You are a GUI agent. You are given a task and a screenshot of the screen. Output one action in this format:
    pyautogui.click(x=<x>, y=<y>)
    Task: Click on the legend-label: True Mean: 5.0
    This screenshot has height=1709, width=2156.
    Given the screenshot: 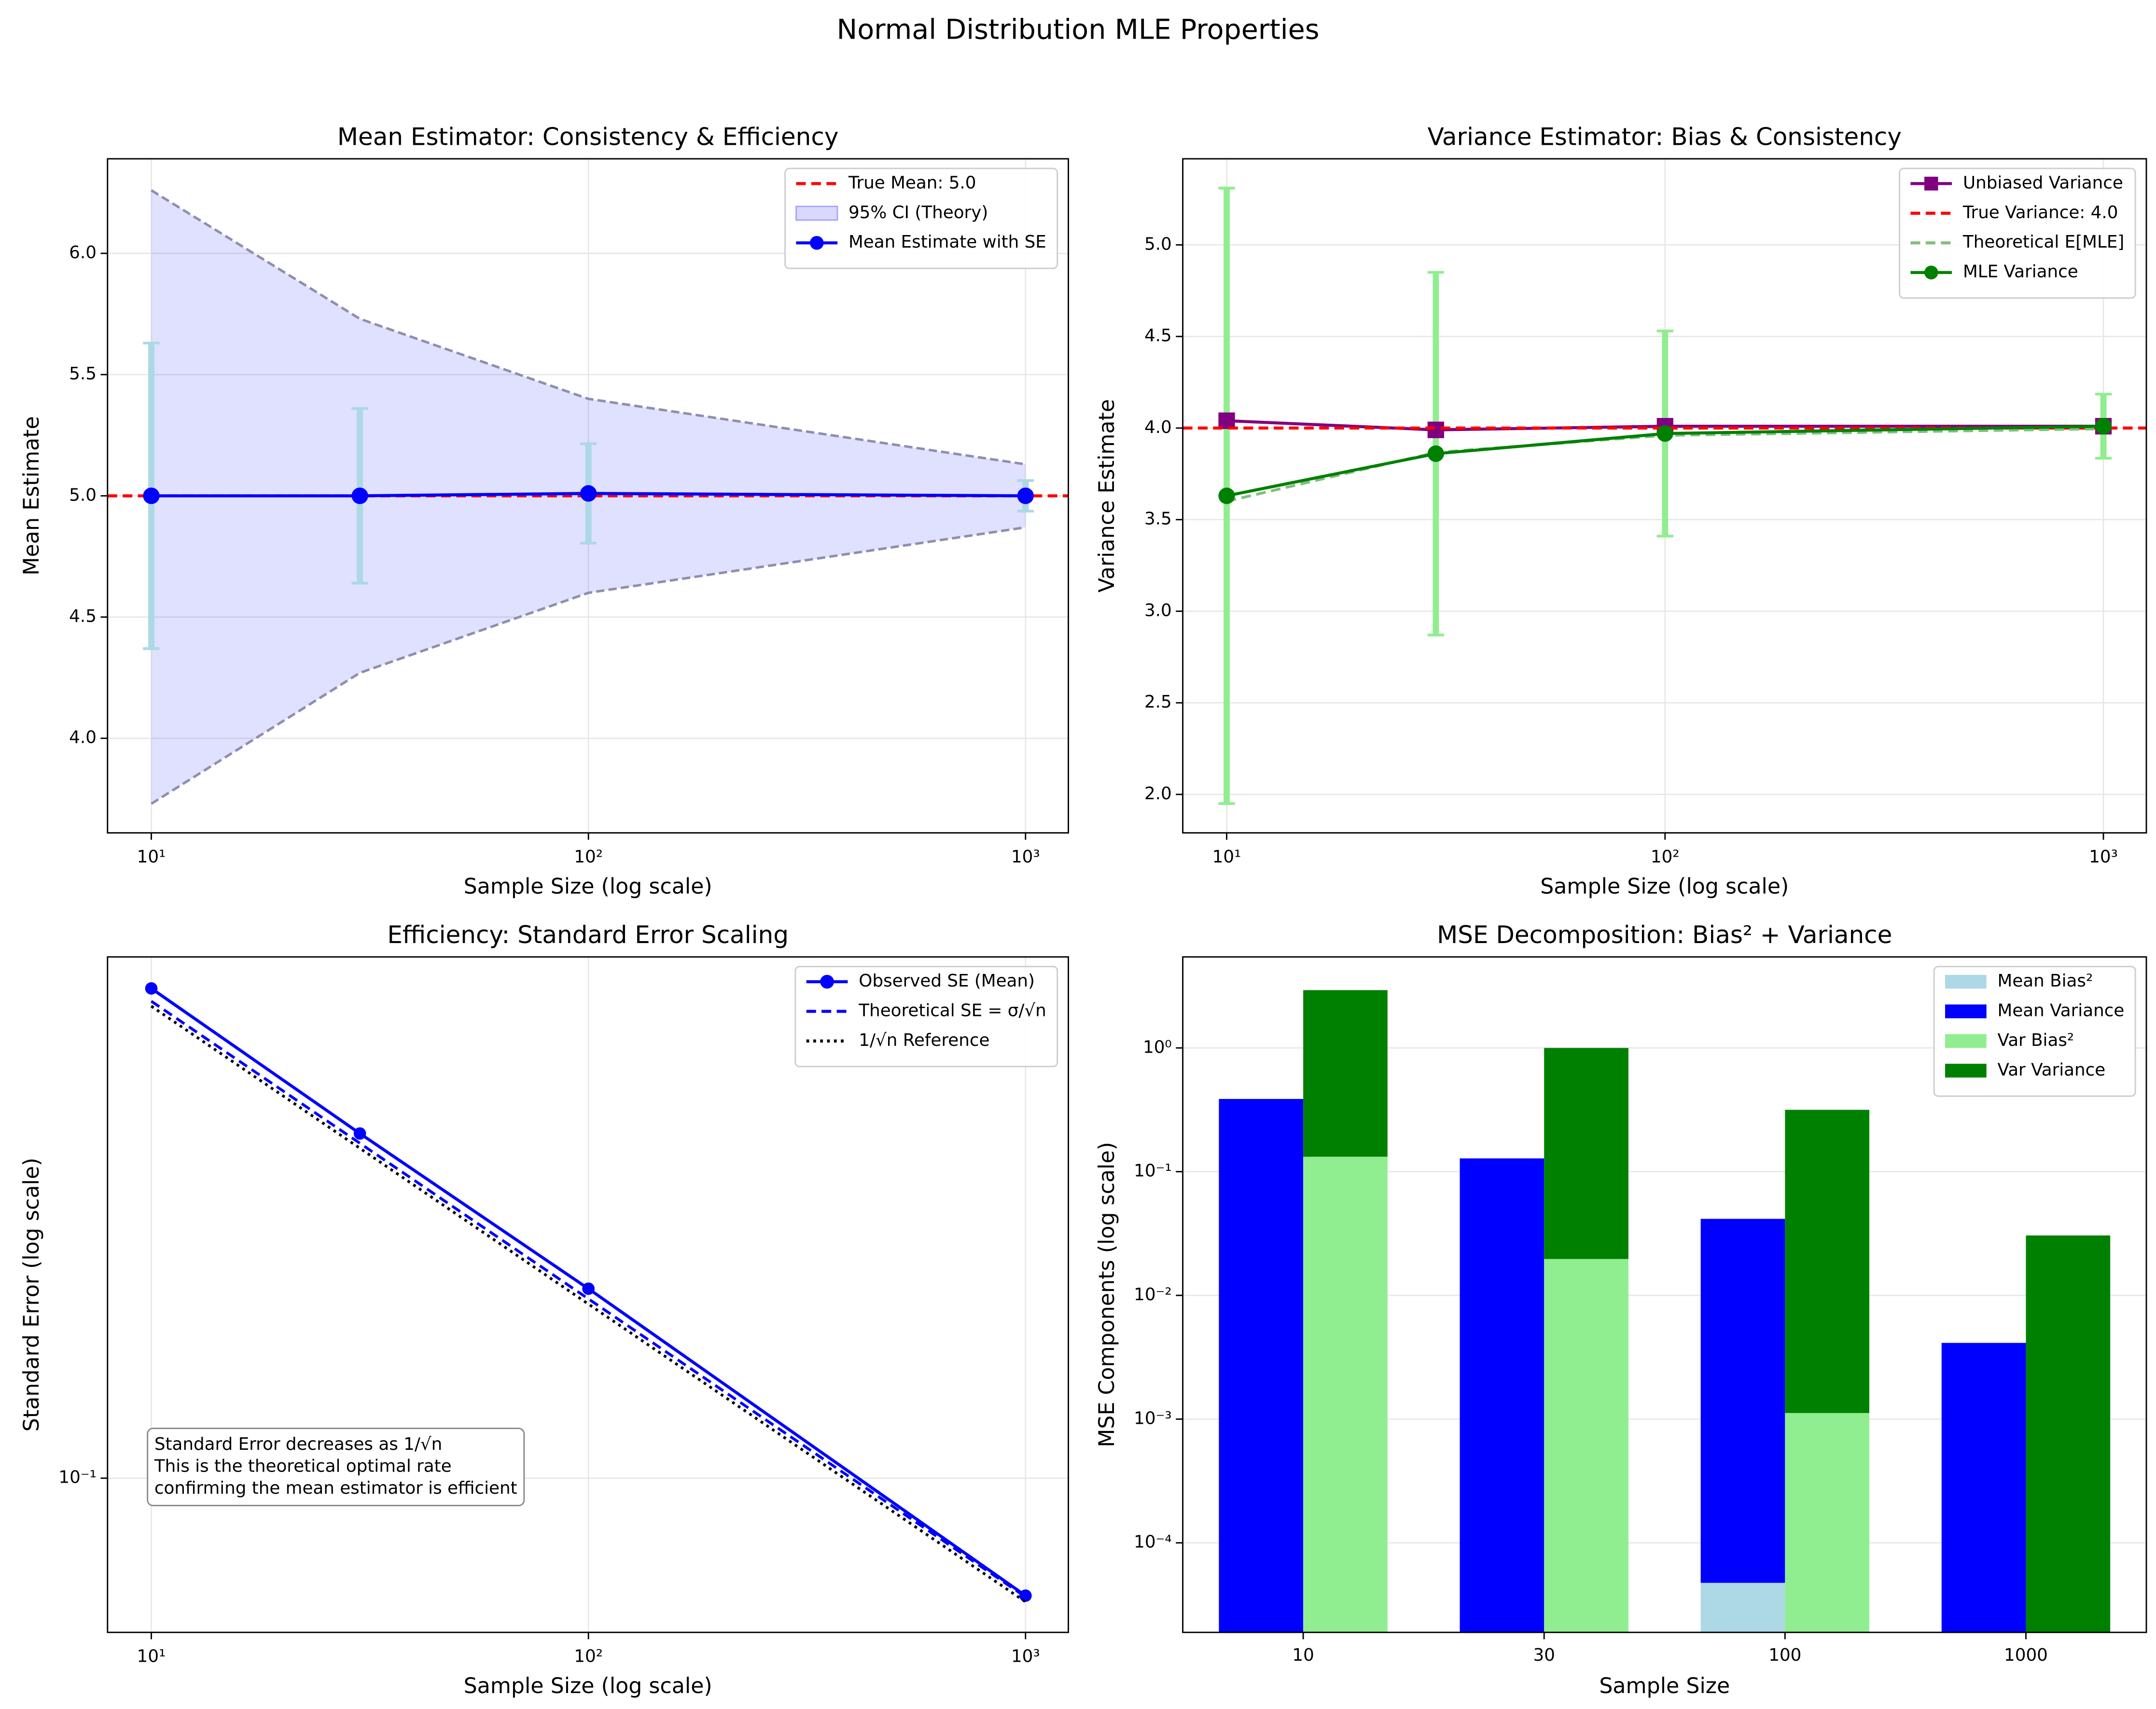 What is the action you would take?
    pyautogui.click(x=912, y=183)
    